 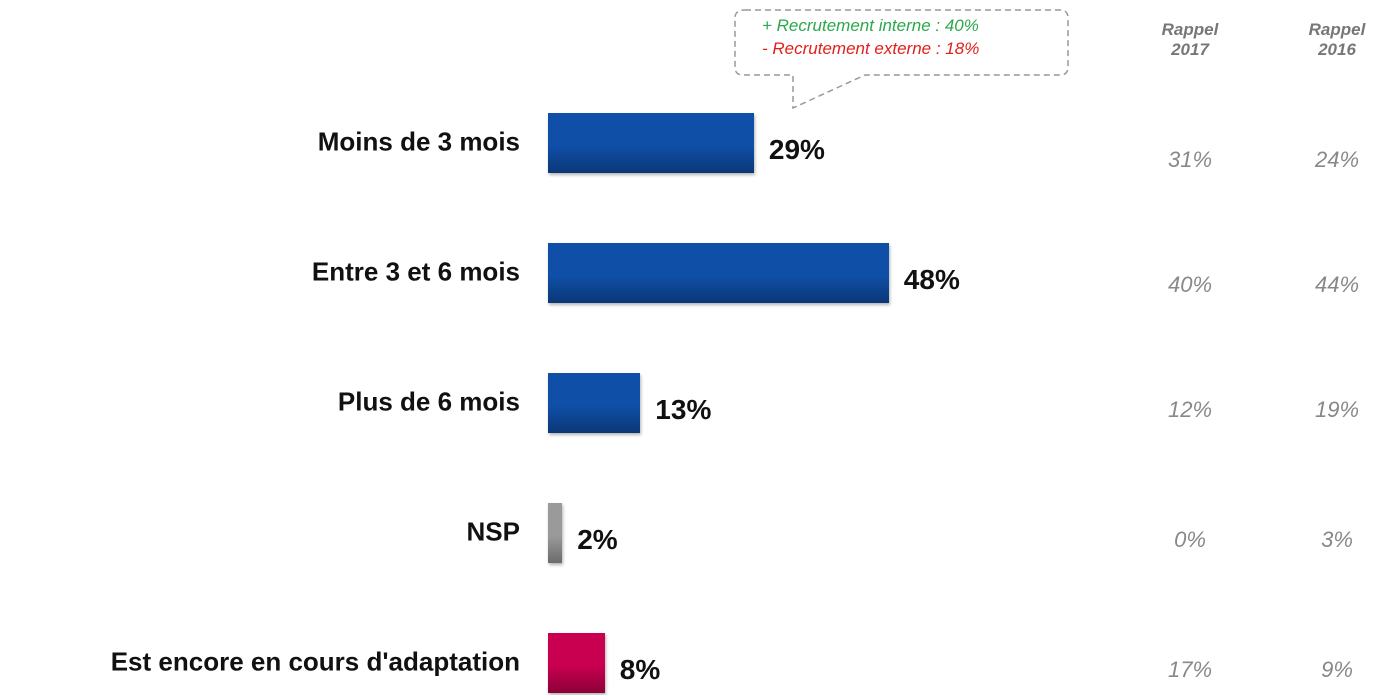 I want to click on recall-value: 12%, so click(x=1190, y=409).